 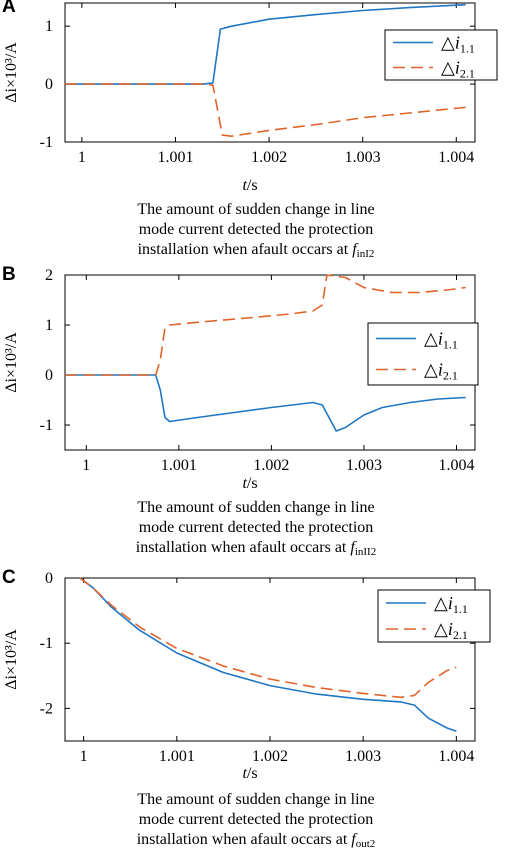 What do you see at coordinates (365, 552) in the screenshot?
I see `caption-b-sub: inII2` at bounding box center [365, 552].